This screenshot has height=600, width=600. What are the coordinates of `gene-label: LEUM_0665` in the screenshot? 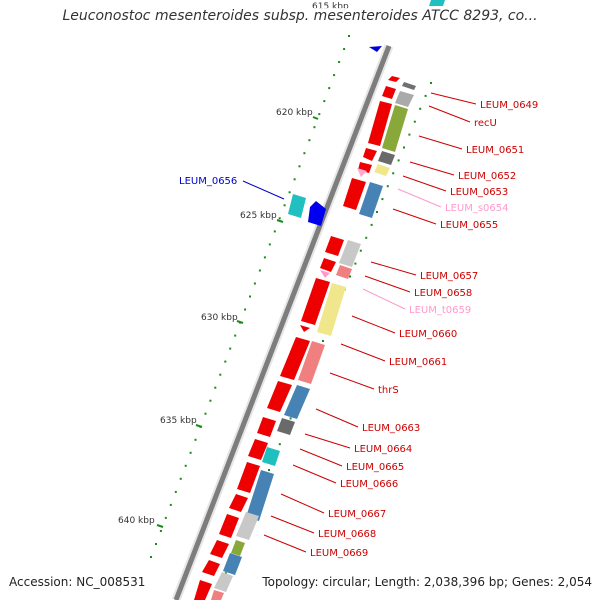 It's located at (375, 467).